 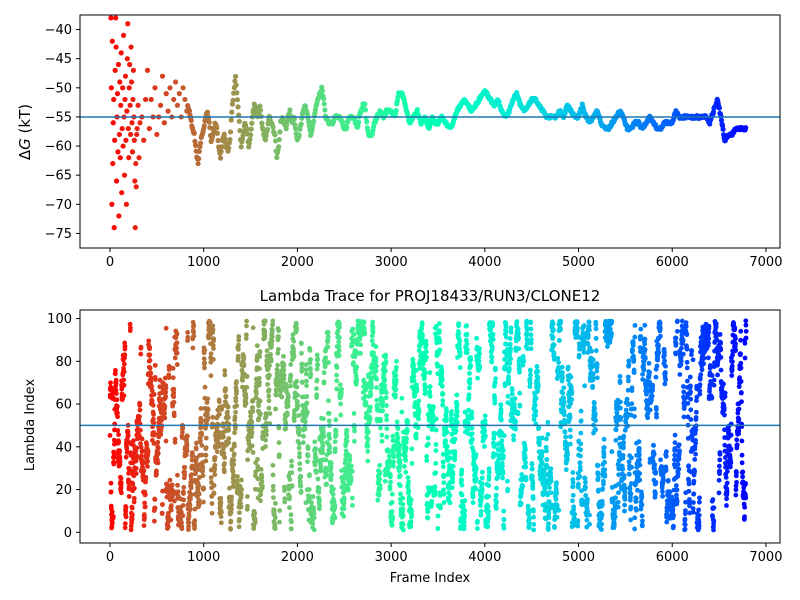 What do you see at coordinates (430, 578) in the screenshot?
I see `lambda-xlabel: Frame Index` at bounding box center [430, 578].